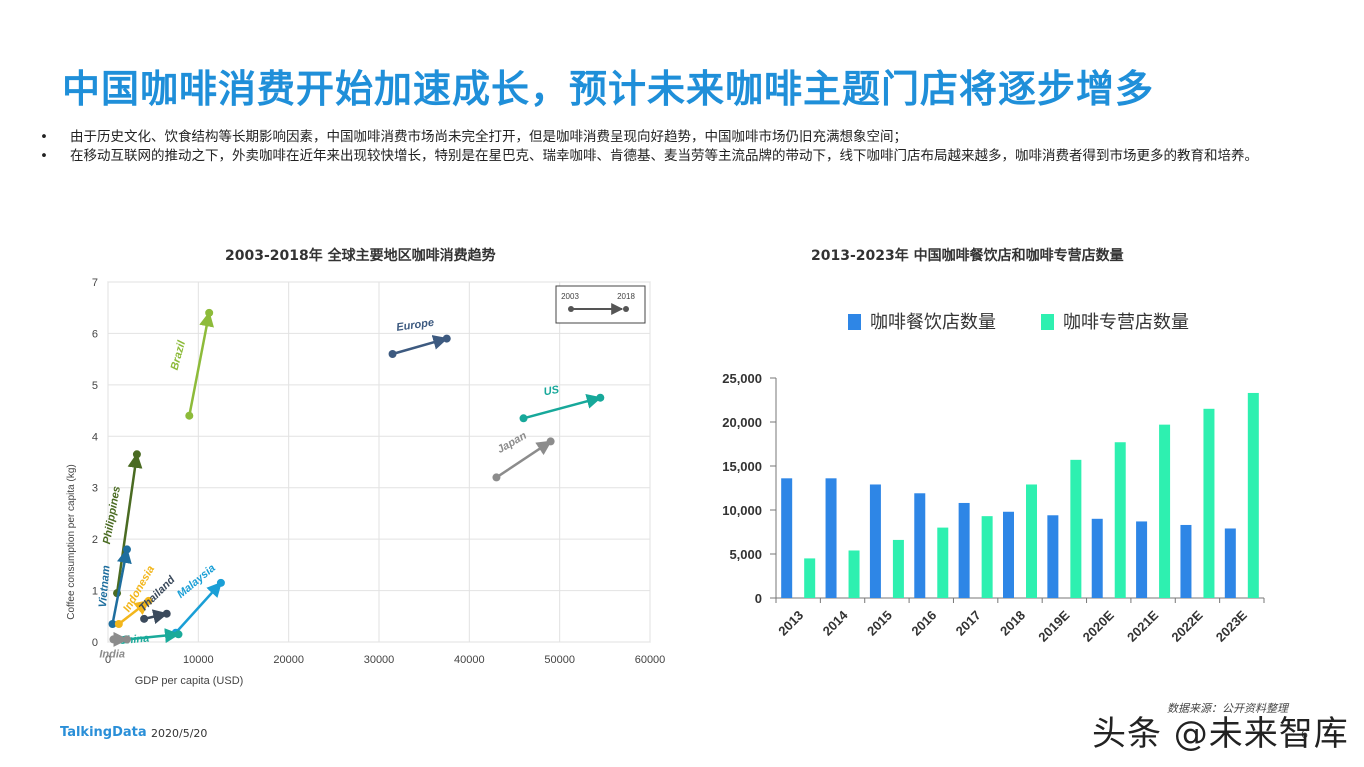 Image resolution: width=1364 pixels, height=767 pixels. I want to click on x-tick-label: 20000, so click(288, 660).